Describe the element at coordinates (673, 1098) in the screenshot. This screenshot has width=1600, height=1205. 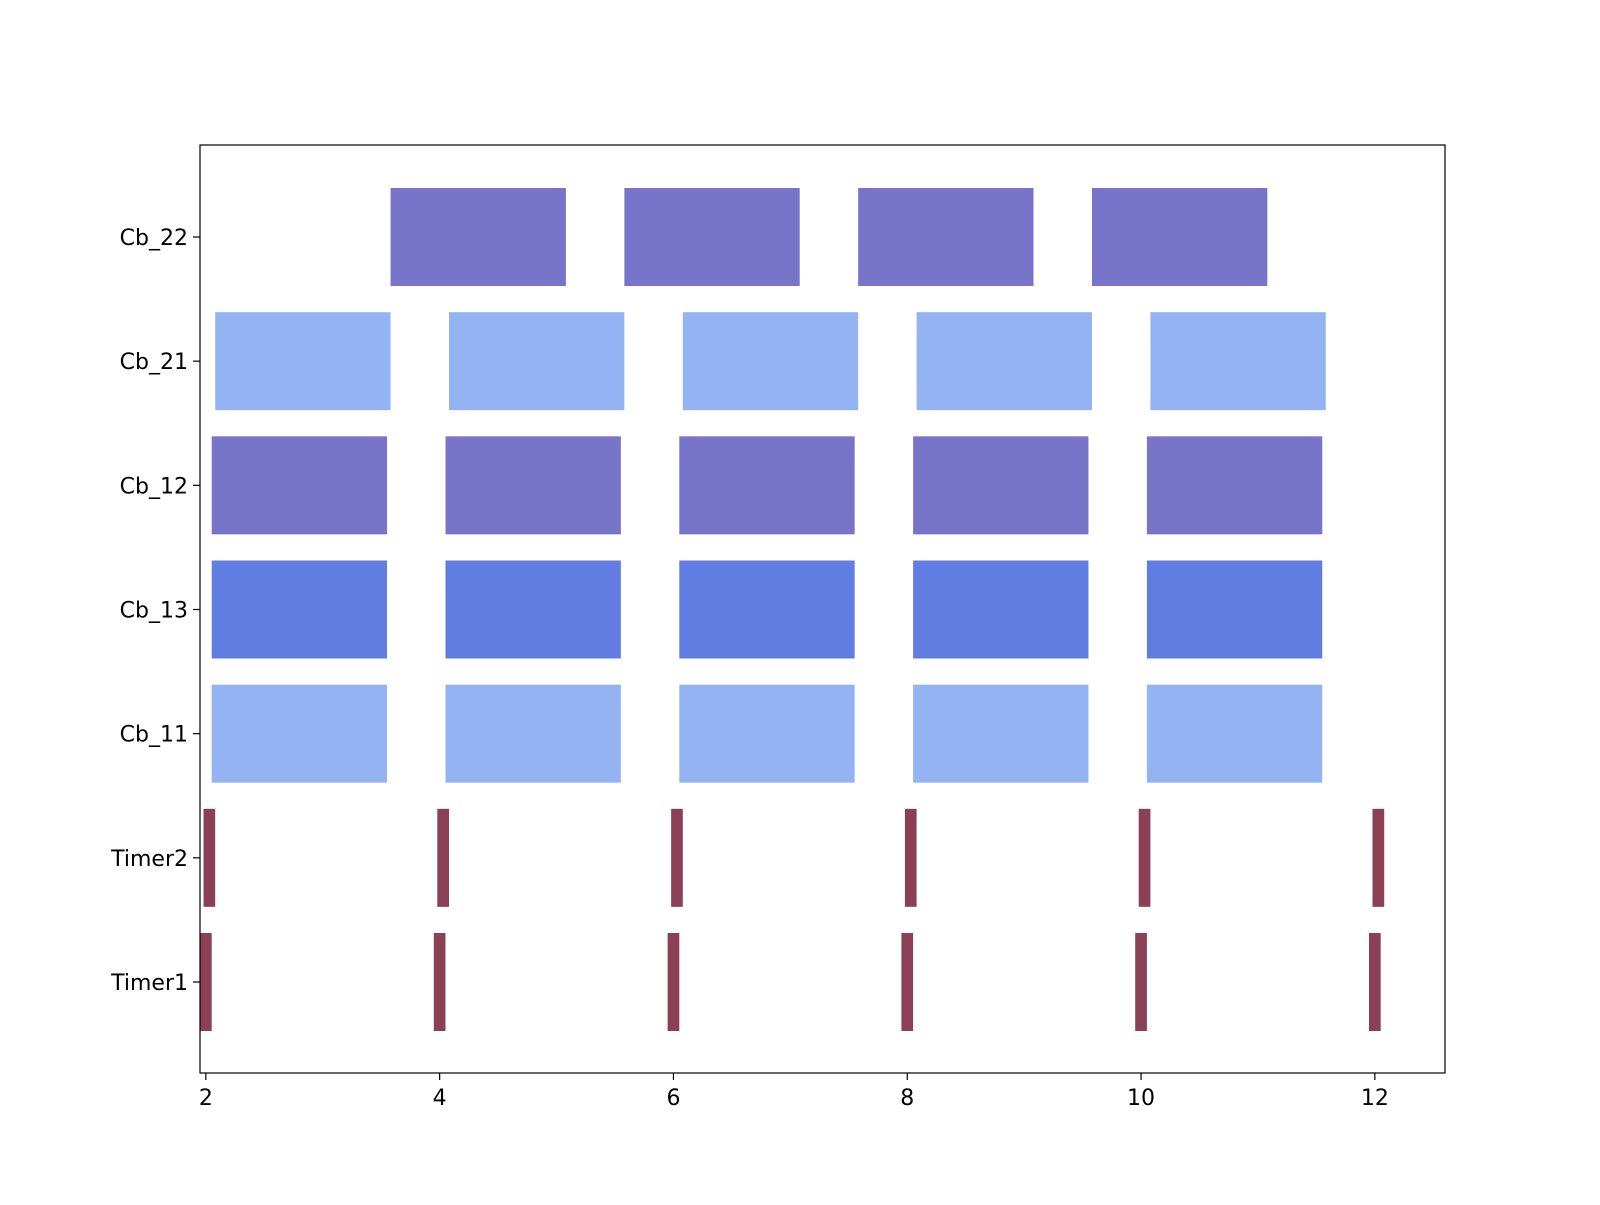
I see `x-tick-label-6: 6` at that location.